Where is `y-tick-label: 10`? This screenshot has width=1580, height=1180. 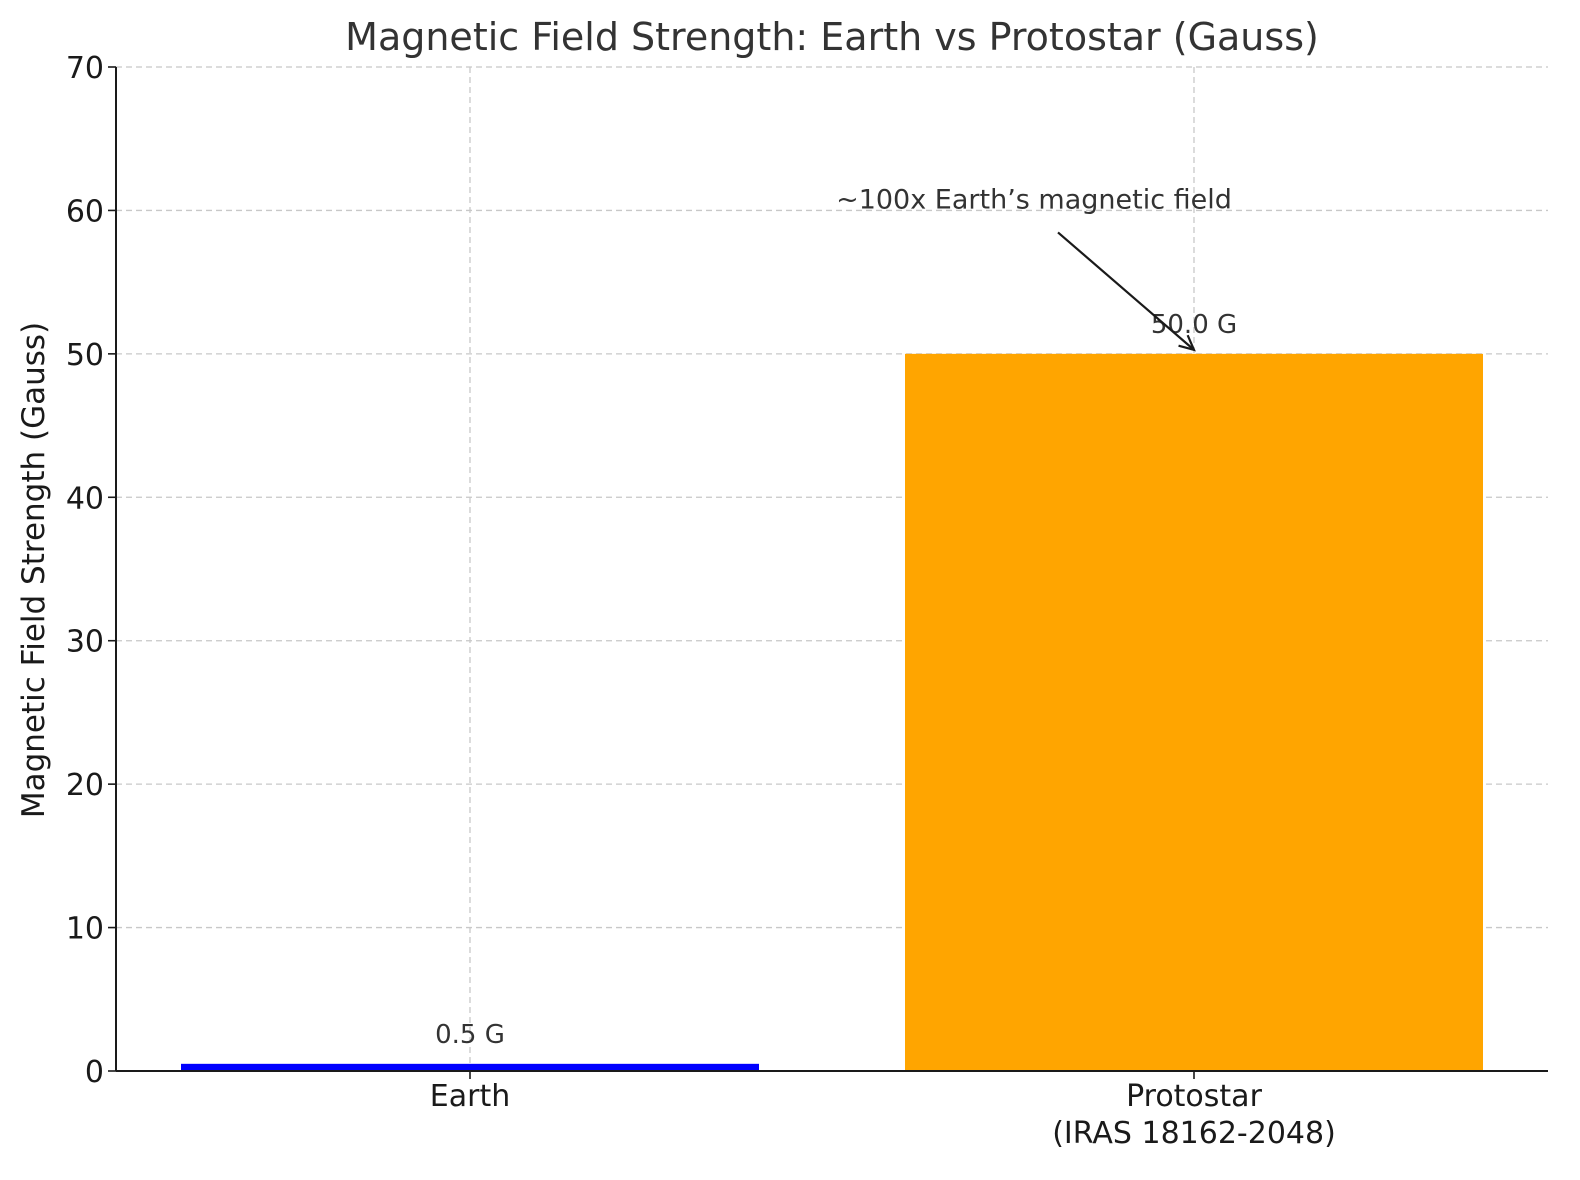
y-tick-label: 10 is located at coordinates (85, 929).